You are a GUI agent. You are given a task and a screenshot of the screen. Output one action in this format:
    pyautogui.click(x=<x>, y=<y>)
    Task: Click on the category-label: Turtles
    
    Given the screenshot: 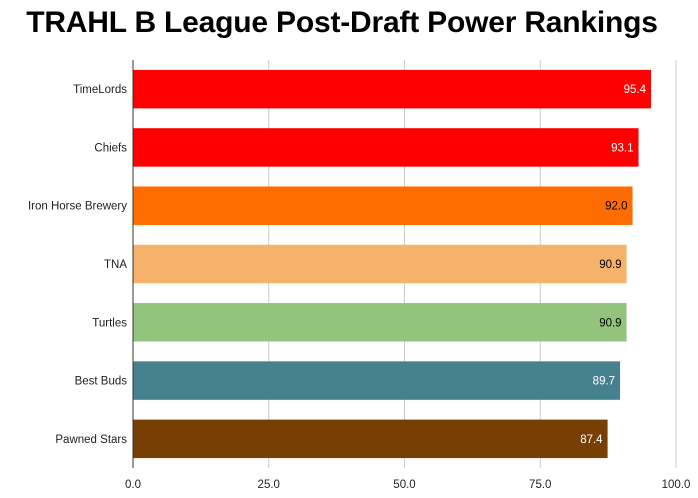 What is the action you would take?
    pyautogui.click(x=109, y=323)
    